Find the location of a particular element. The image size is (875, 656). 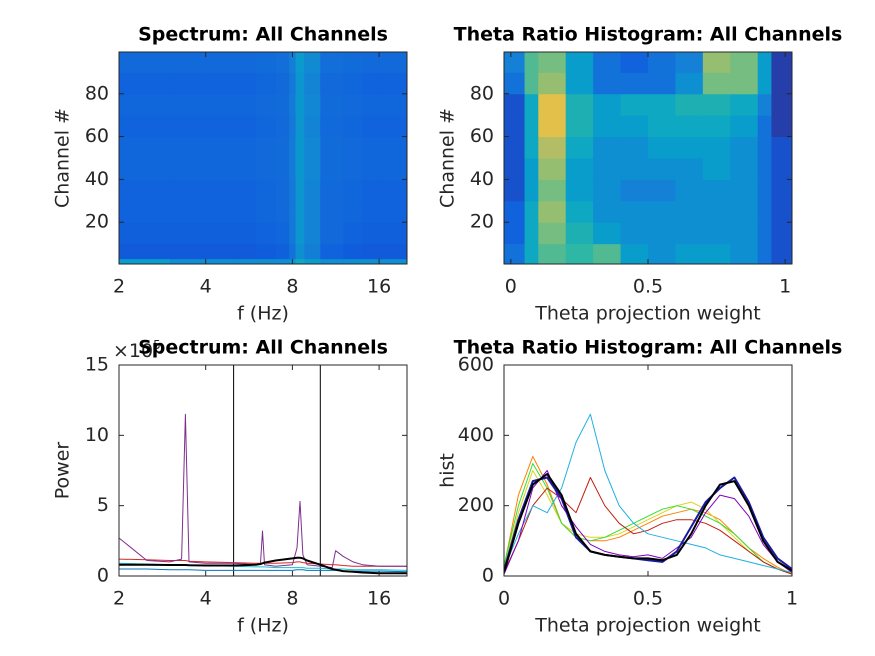

x-axis-label: f (Hz) is located at coordinates (263, 626).